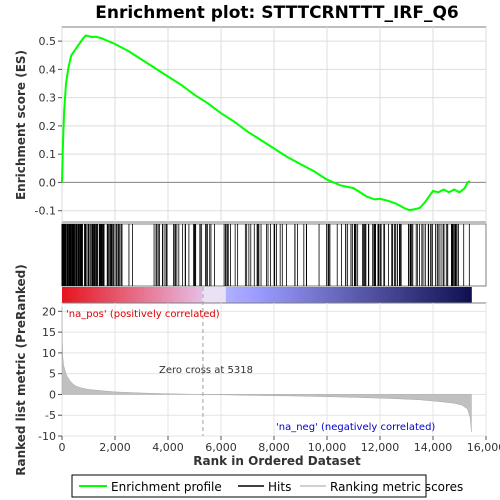 Image resolution: width=500 pixels, height=500 pixels. What do you see at coordinates (49, 353) in the screenshot?
I see `metric-tick-label: 10` at bounding box center [49, 353].